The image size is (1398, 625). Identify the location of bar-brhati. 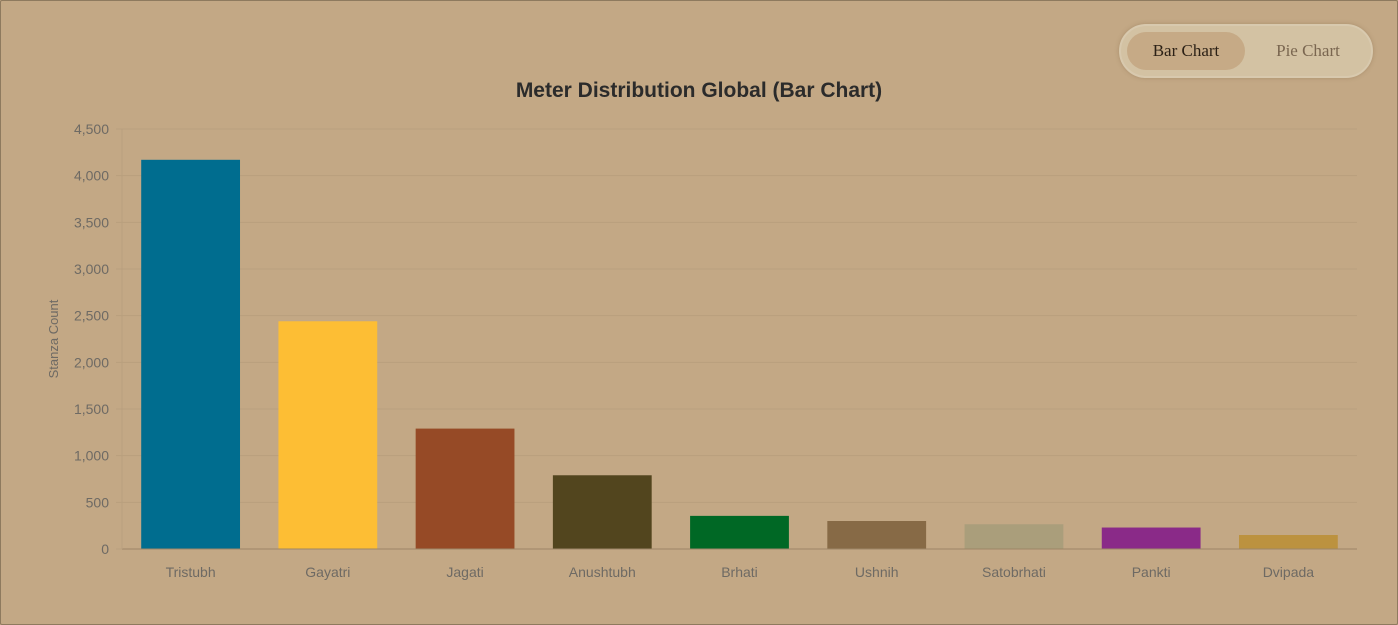
(739, 532).